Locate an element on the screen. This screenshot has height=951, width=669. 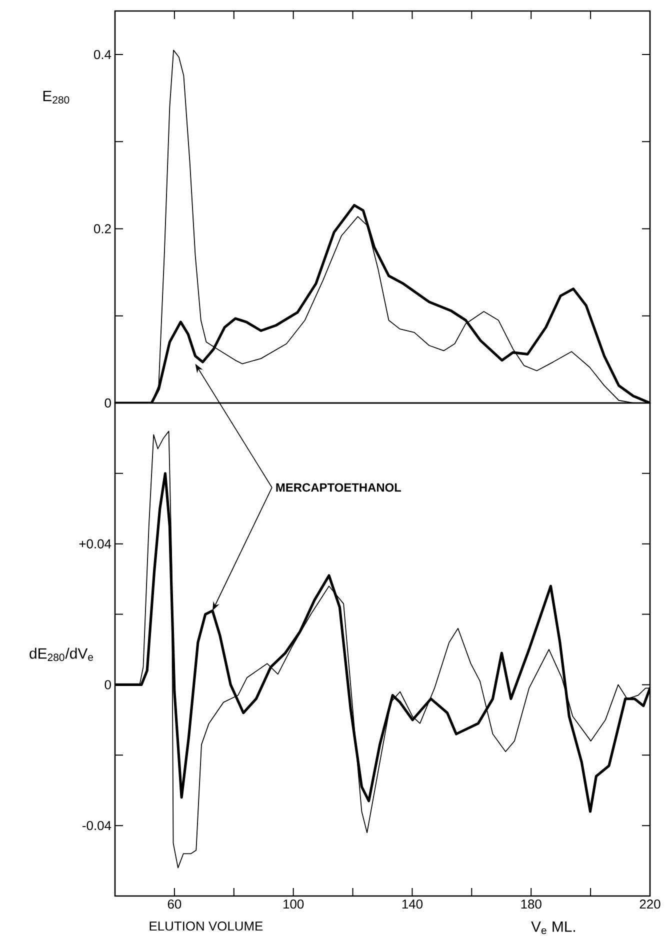
x-tick-label: 140 is located at coordinates (412, 904).